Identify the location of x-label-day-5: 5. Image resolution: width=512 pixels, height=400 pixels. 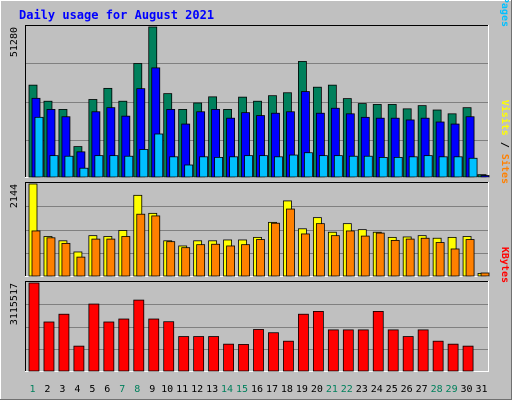
(92, 389).